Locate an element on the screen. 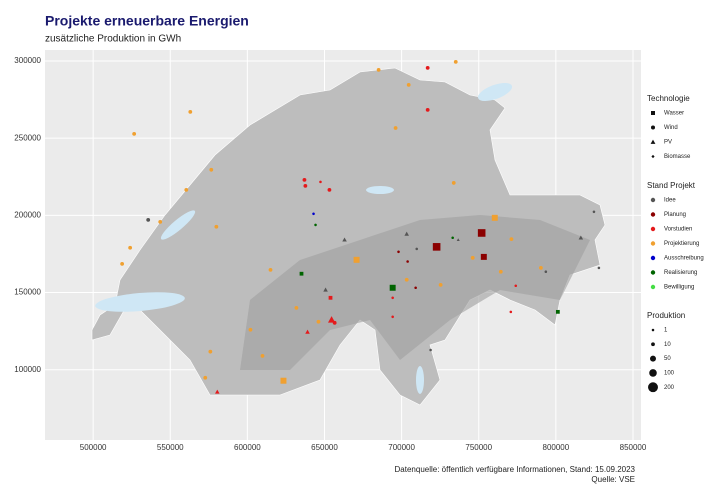  x-tick-label: 750000 is located at coordinates (478, 447).